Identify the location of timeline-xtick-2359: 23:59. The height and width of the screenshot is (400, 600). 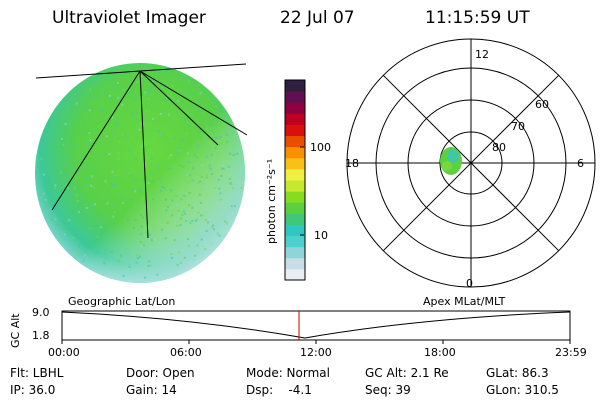
(571, 352).